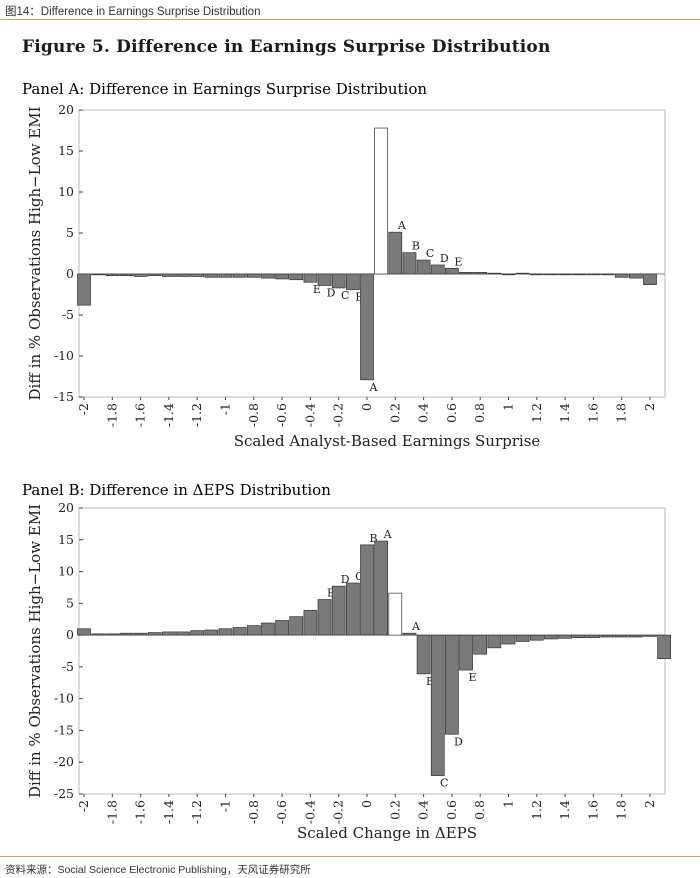 Image resolution: width=700 pixels, height=878 pixels. What do you see at coordinates (416, 246) in the screenshot?
I see `bar-label: B` at bounding box center [416, 246].